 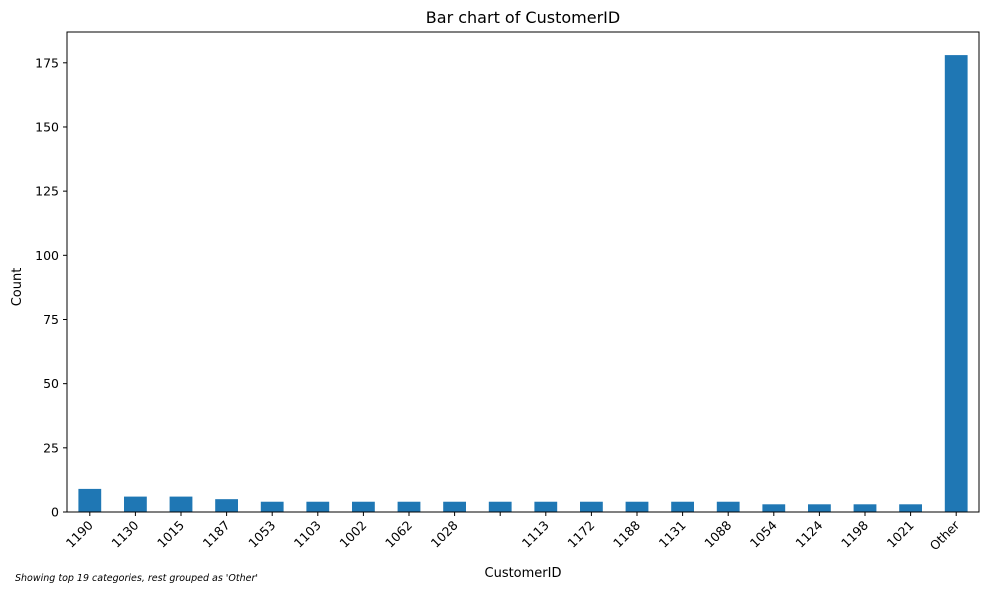 What do you see at coordinates (523, 573) in the screenshot?
I see `x-axis-label: CustomerID` at bounding box center [523, 573].